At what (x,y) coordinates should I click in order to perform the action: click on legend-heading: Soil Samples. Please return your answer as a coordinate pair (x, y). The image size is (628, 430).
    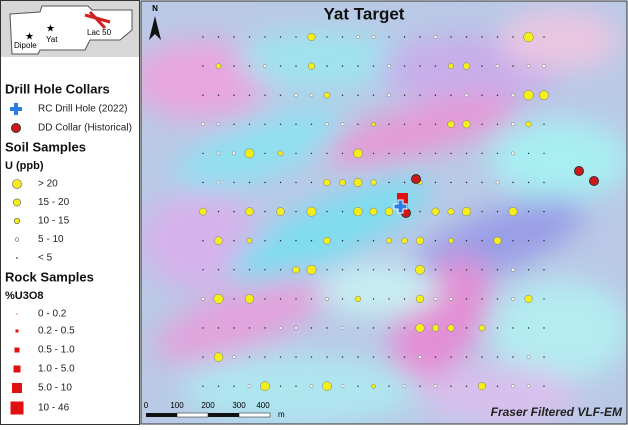
    Looking at the image, I should click on (45, 146).